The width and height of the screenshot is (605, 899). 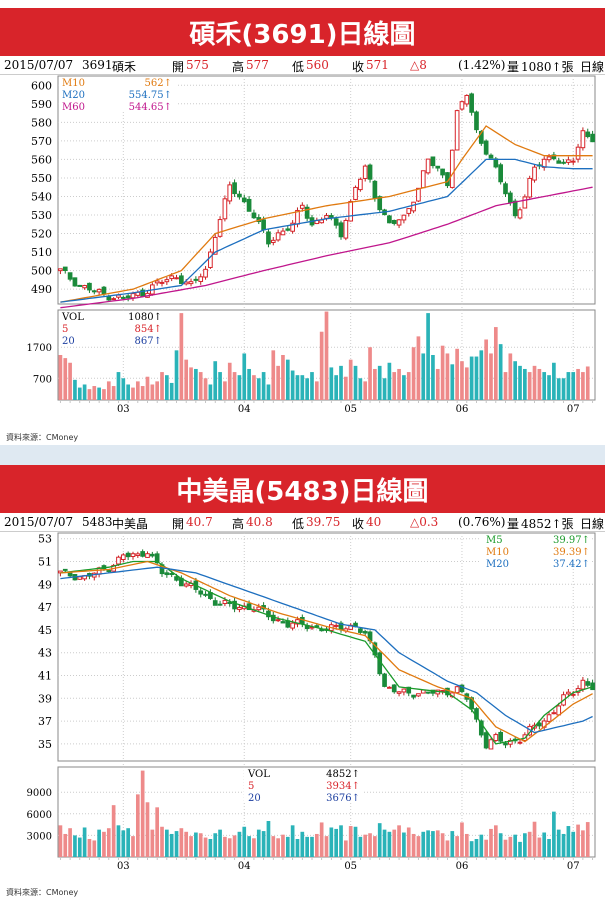 I want to click on high-value: 40.8, so click(x=259, y=522).